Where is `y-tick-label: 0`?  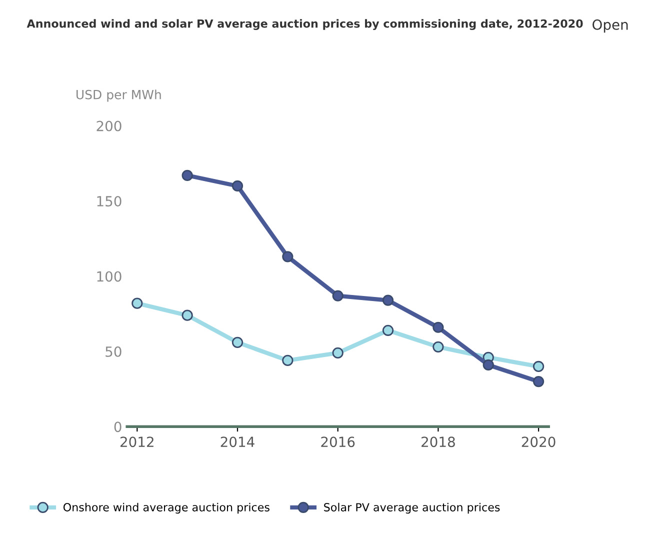
y-tick-label: 0 is located at coordinates (118, 427).